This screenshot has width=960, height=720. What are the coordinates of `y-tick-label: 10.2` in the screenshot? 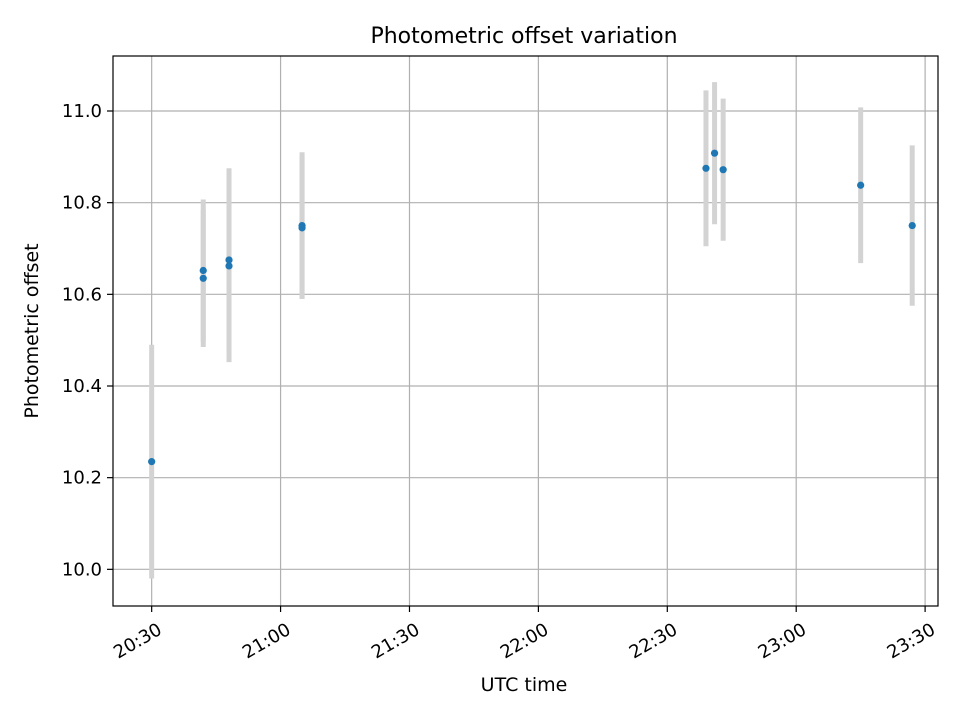 It's located at (82, 478).